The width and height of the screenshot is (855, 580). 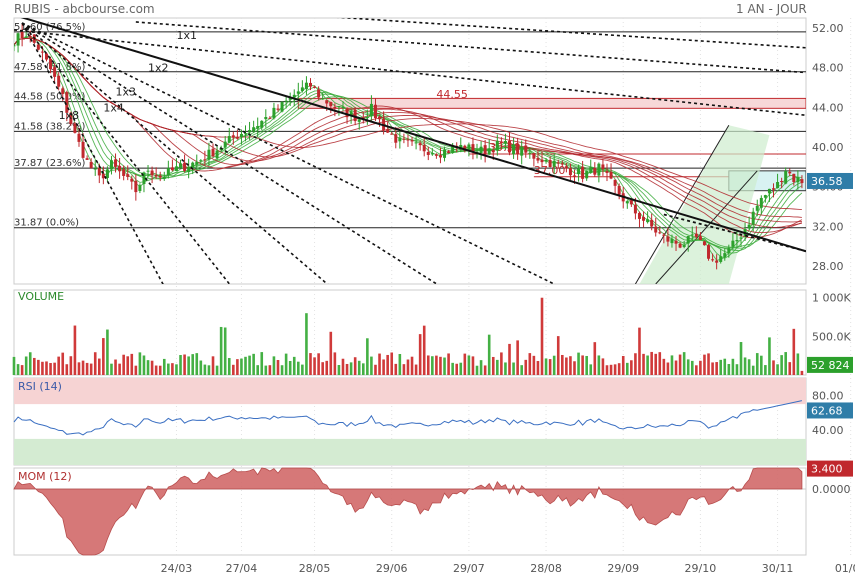 I want to click on fib-level-label: 41.58 (38.2%), so click(x=49, y=126).